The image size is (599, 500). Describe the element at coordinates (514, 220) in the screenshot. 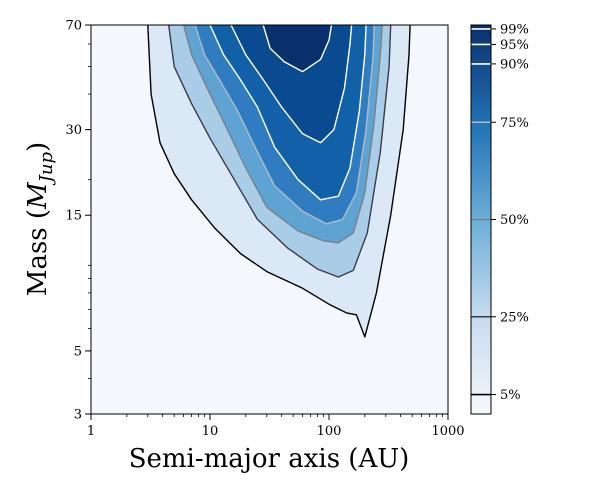

I see `colorbar-tick-label: 50%` at that location.